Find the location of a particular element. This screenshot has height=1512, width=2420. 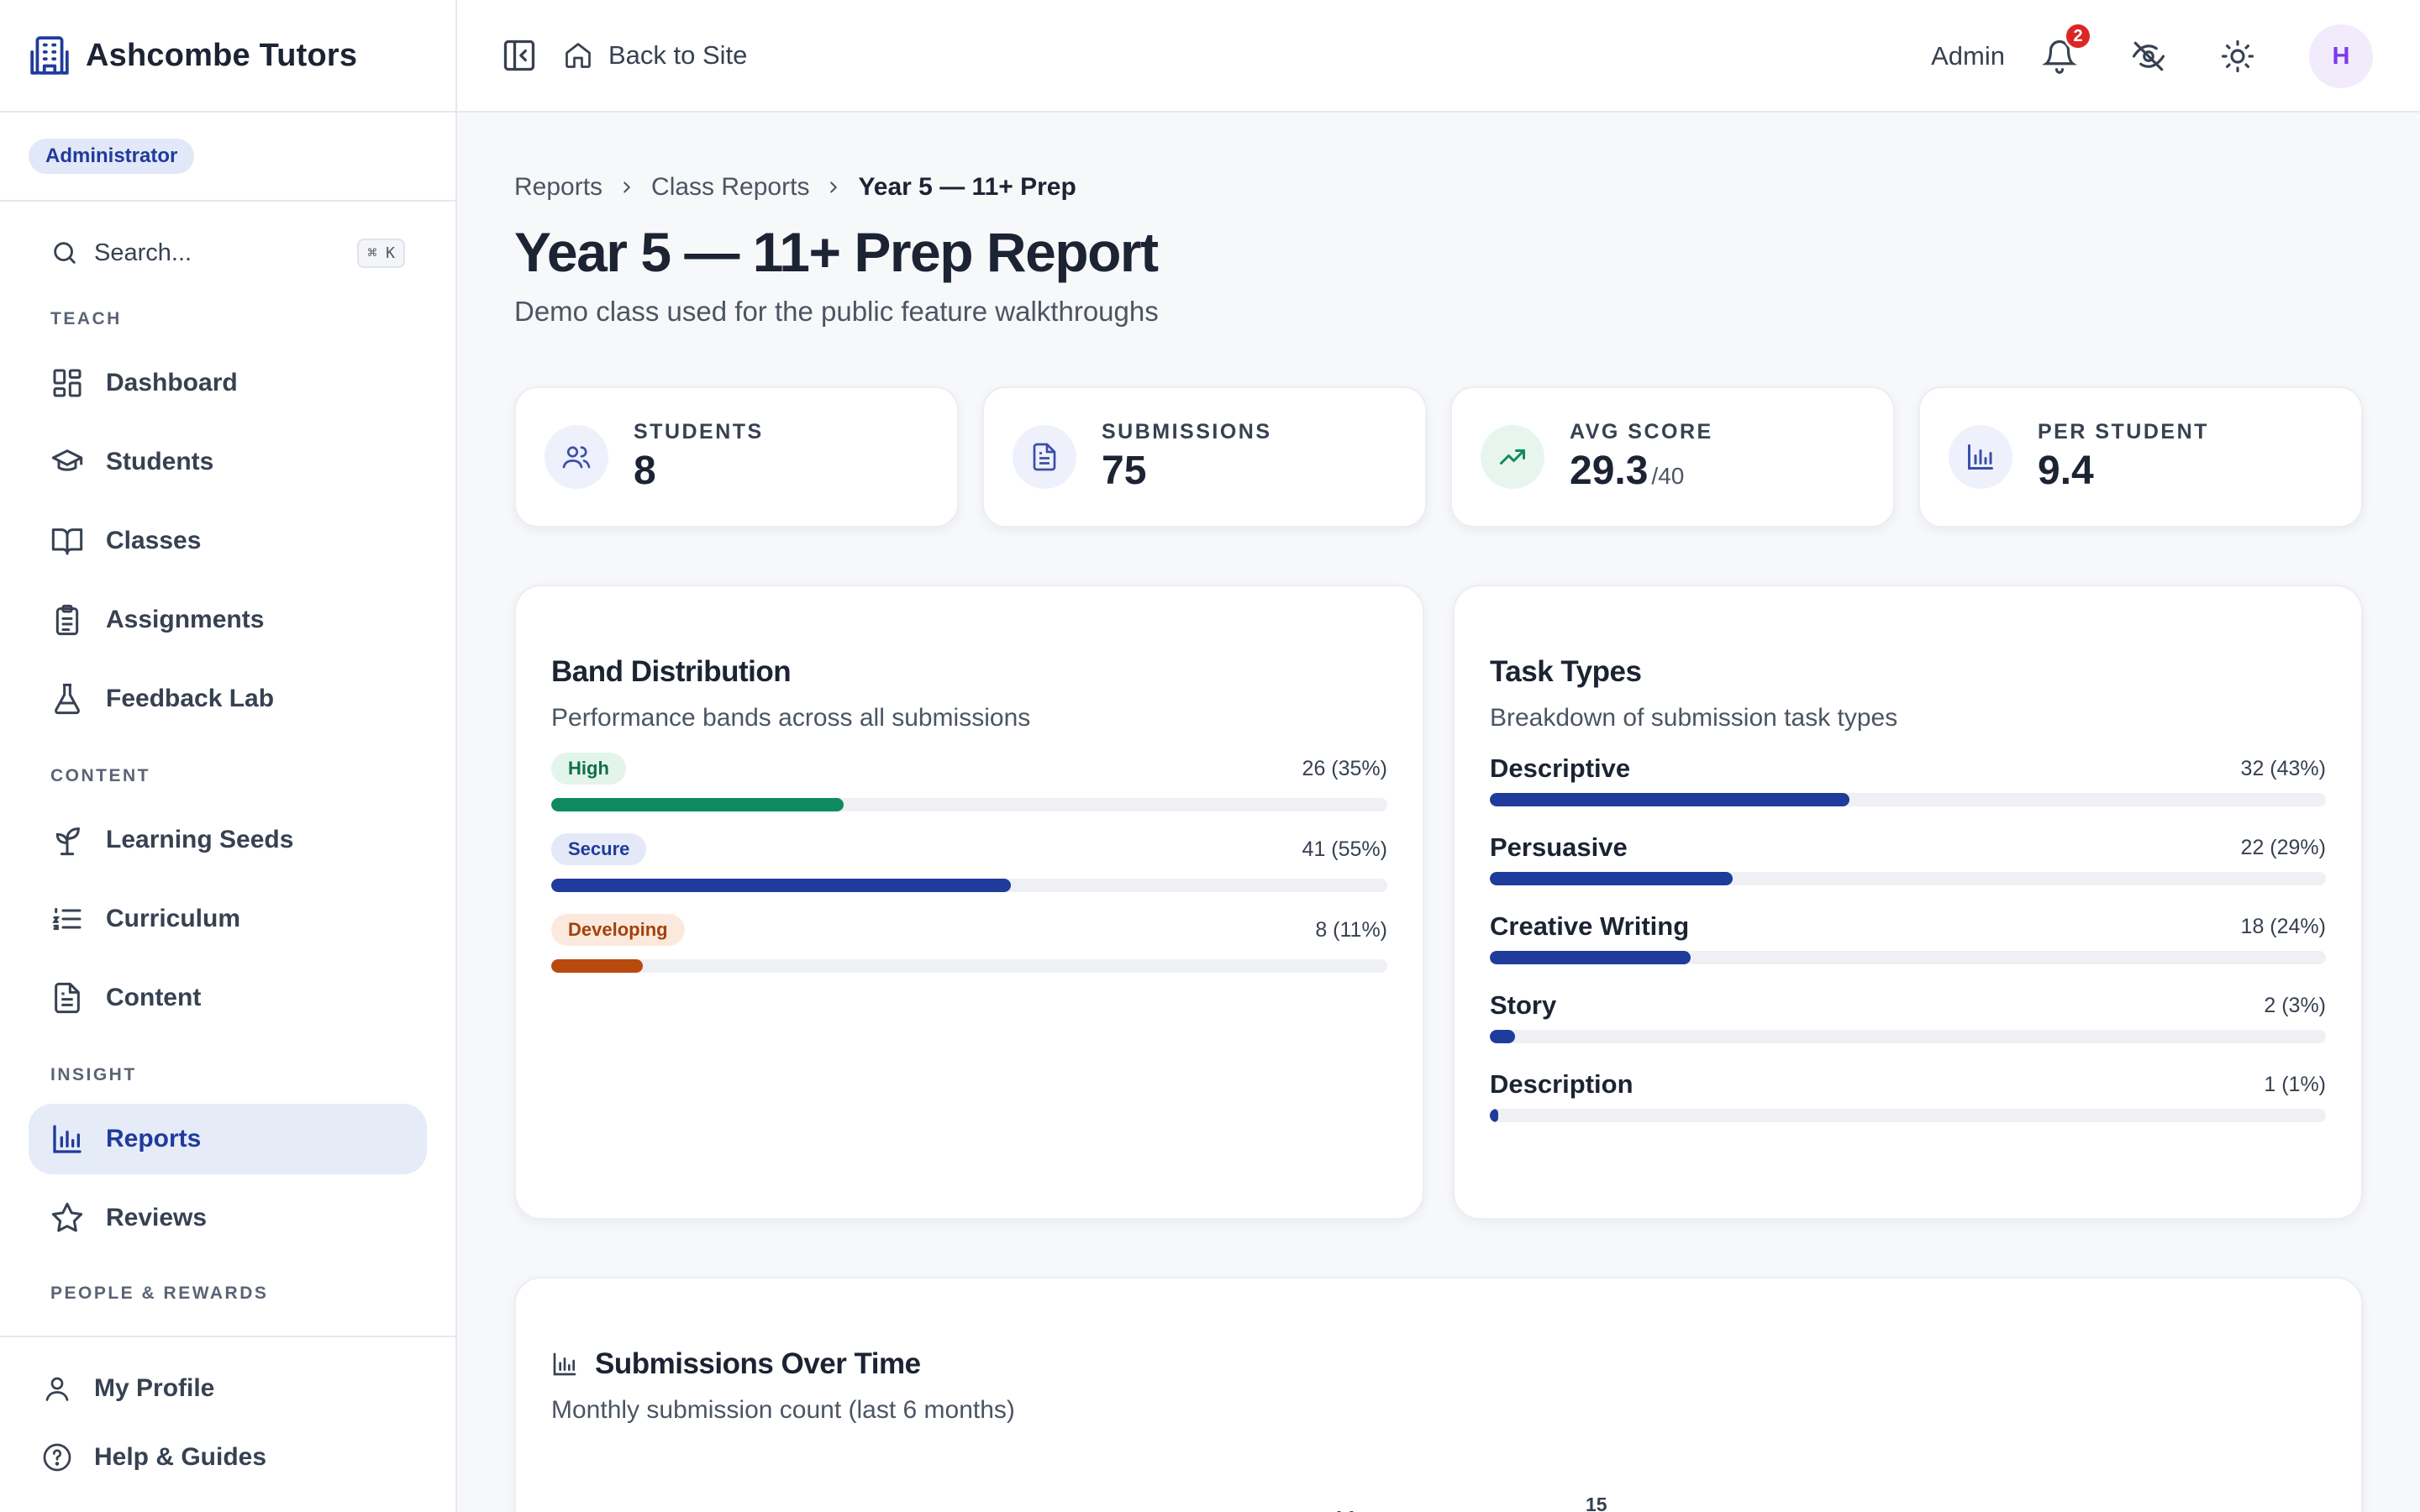

brand-name: Ashcombe Tutors is located at coordinates (222, 55).